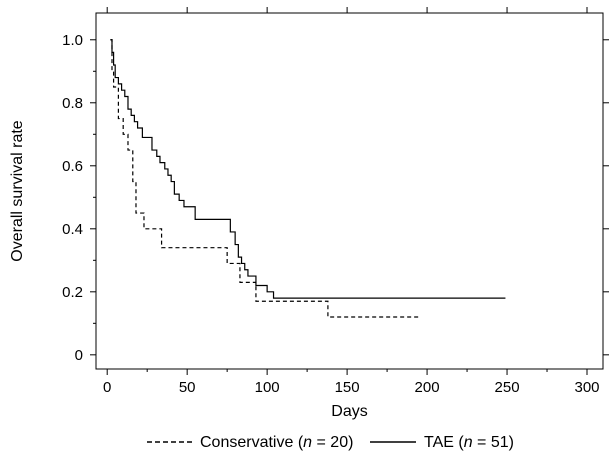 This screenshot has height=459, width=609. I want to click on y-tick-label: 0.2, so click(72, 292).